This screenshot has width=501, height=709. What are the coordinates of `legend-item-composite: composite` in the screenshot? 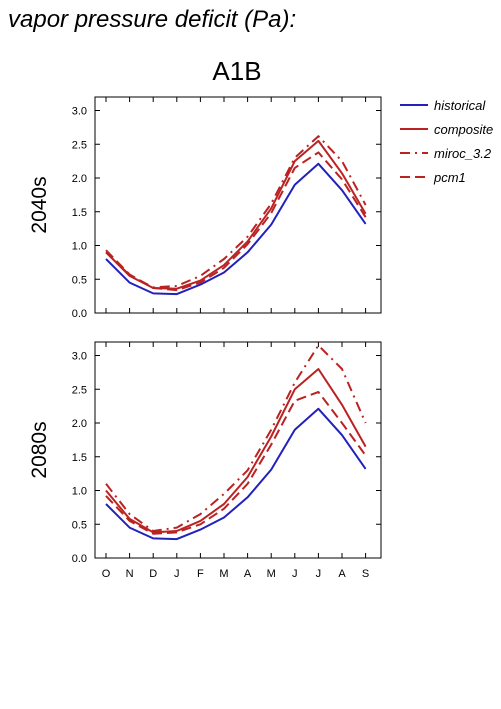 It's located at (446, 129).